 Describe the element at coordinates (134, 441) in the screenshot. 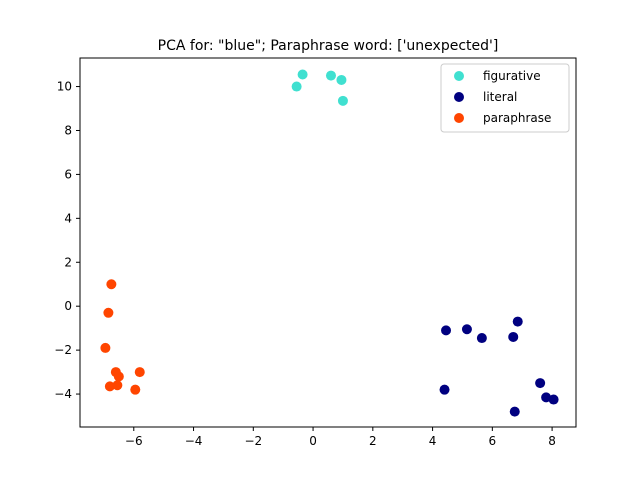

I see `x-tick-label: −6` at that location.